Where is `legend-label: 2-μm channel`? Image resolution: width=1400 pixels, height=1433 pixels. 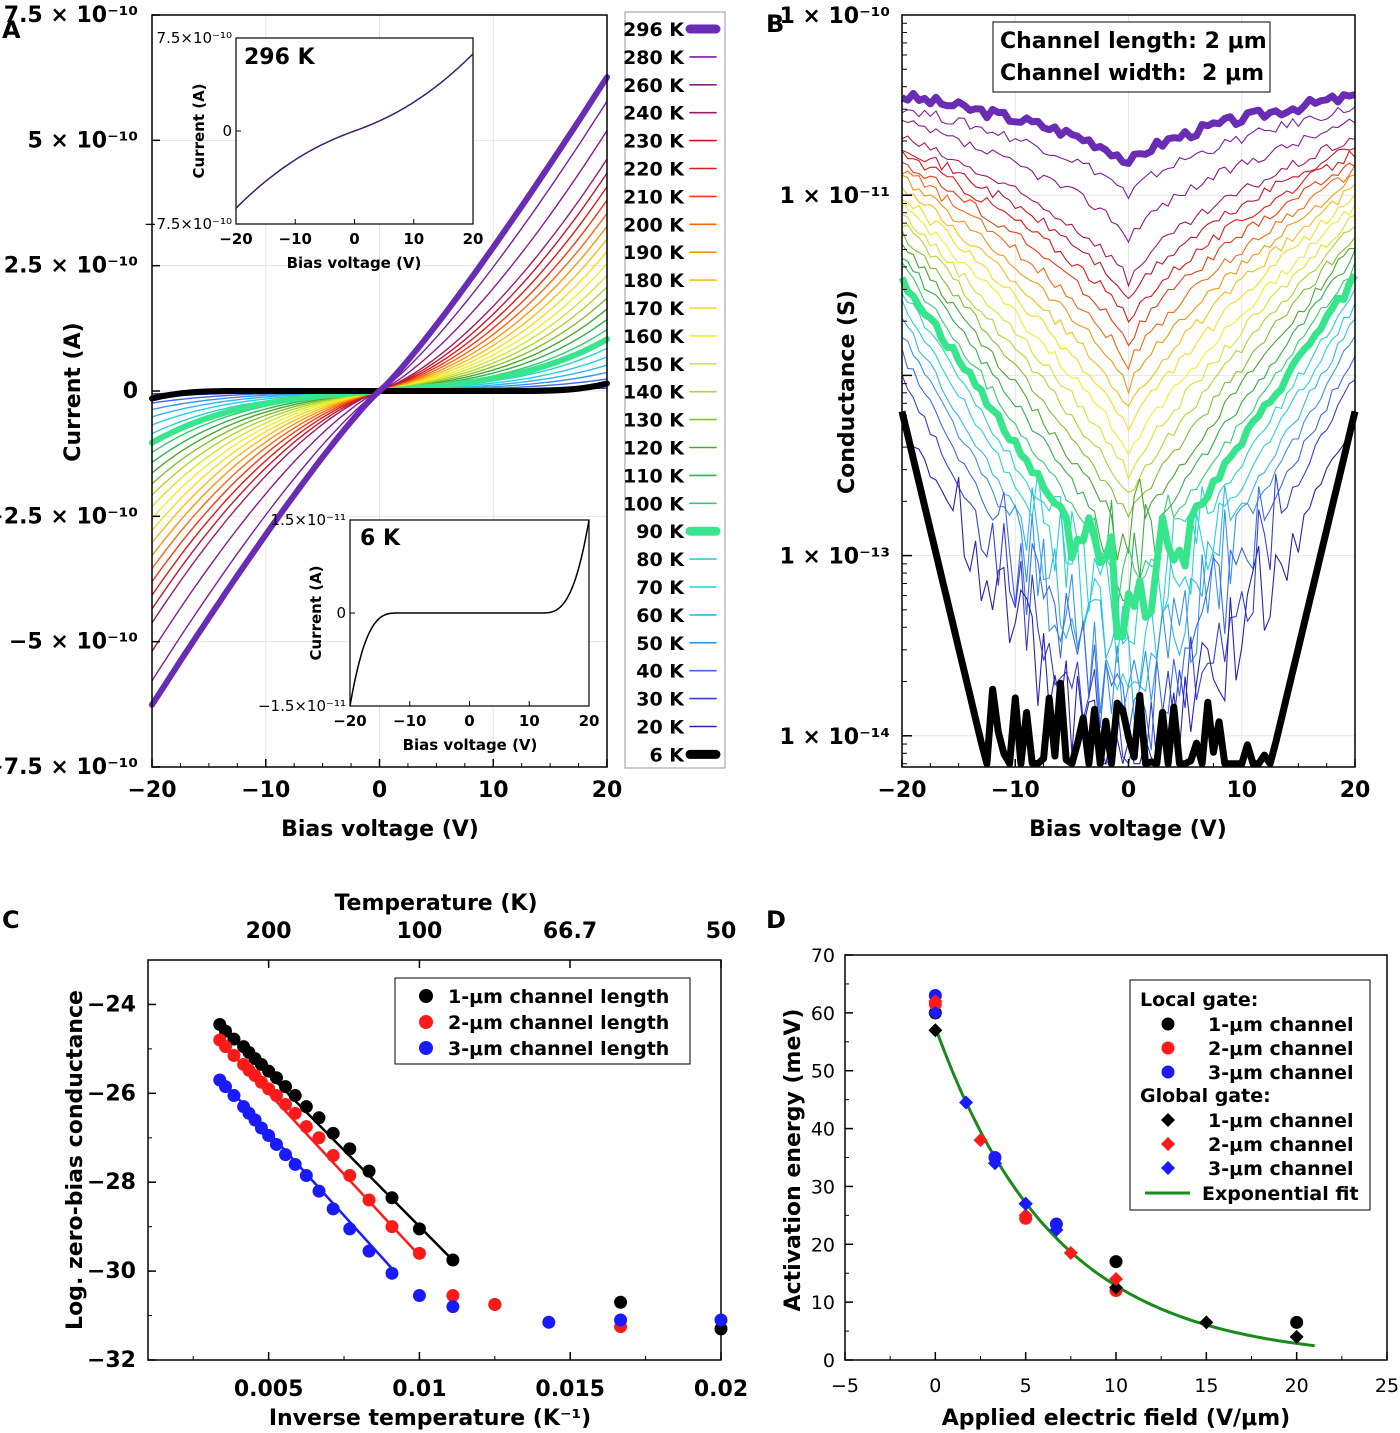 legend-label: 2-μm channel is located at coordinates (1281, 1145).